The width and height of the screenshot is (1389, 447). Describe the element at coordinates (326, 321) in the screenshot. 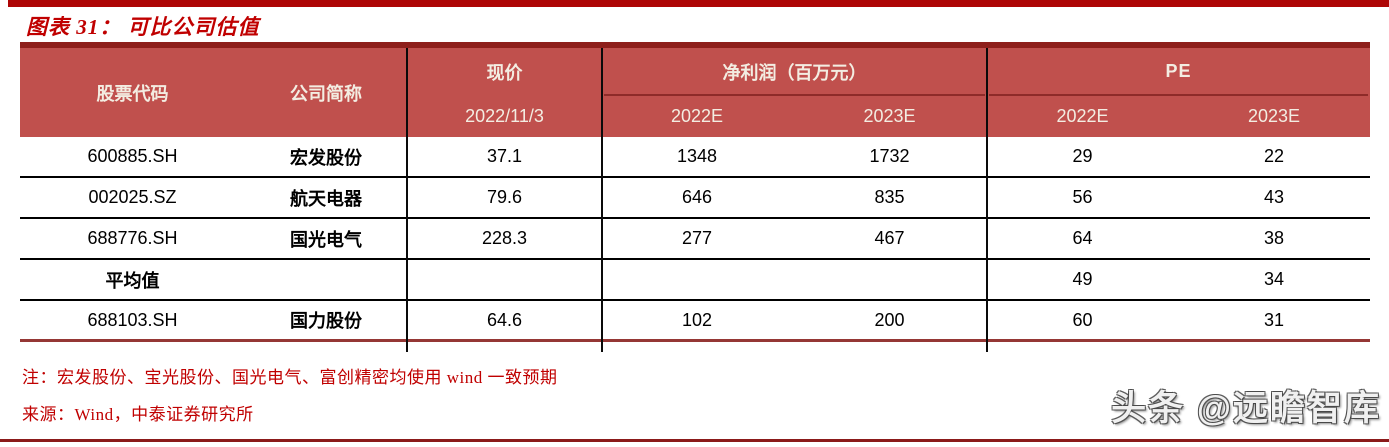

I see `cell-company: 国力股份` at that location.